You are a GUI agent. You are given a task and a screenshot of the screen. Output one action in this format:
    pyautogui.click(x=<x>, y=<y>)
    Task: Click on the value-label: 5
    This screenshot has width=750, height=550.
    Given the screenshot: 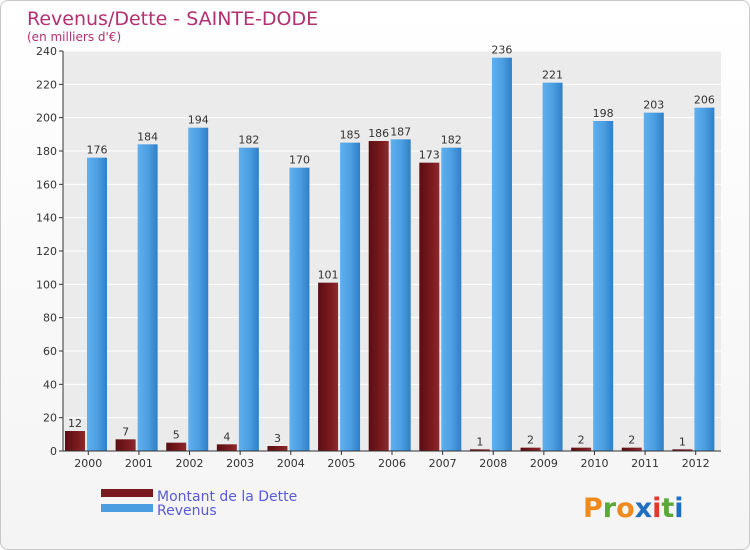 What is the action you would take?
    pyautogui.click(x=176, y=435)
    